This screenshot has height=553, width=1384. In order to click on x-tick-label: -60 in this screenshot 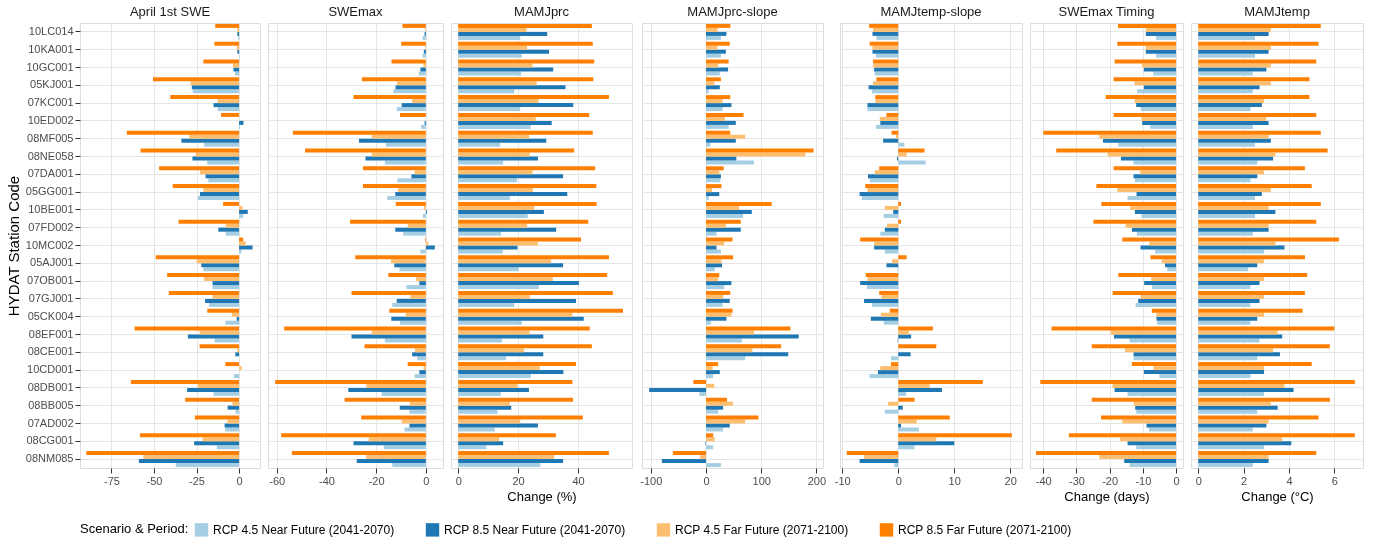, I will do `click(277, 480)`.